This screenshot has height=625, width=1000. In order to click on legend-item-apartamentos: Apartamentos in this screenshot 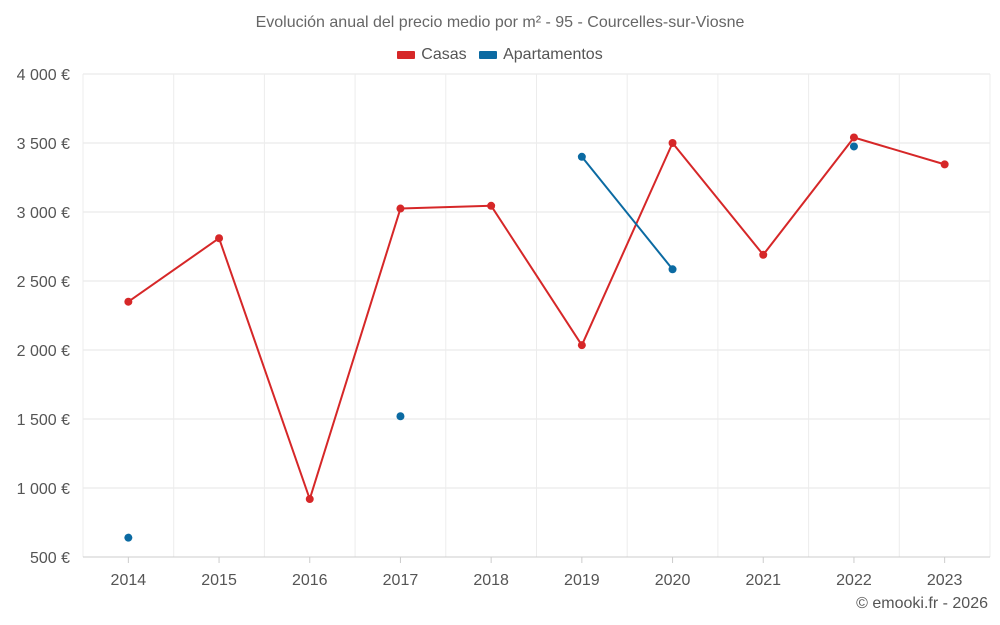, I will do `click(541, 55)`.